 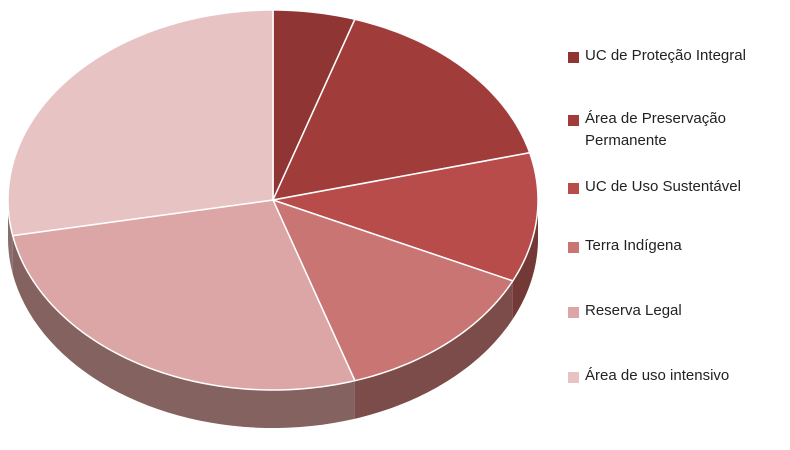 I want to click on pie-side-shade, so click(x=433, y=349).